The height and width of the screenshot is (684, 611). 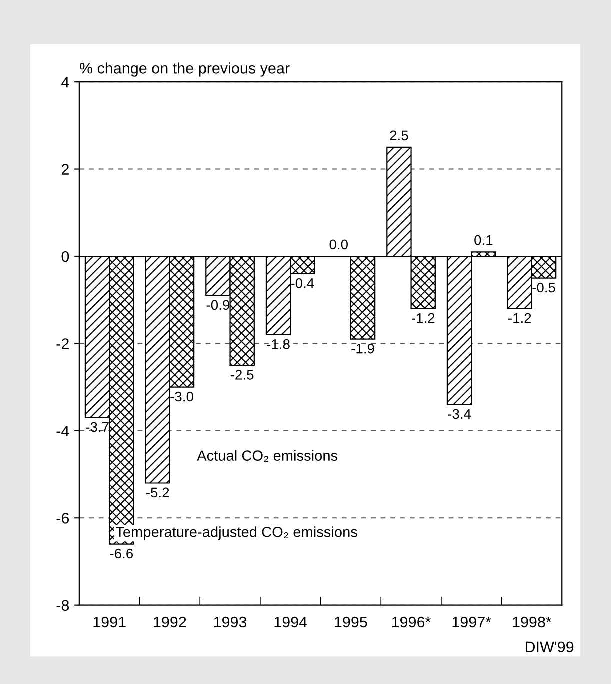 I want to click on data-label: -3.0, so click(x=182, y=397).